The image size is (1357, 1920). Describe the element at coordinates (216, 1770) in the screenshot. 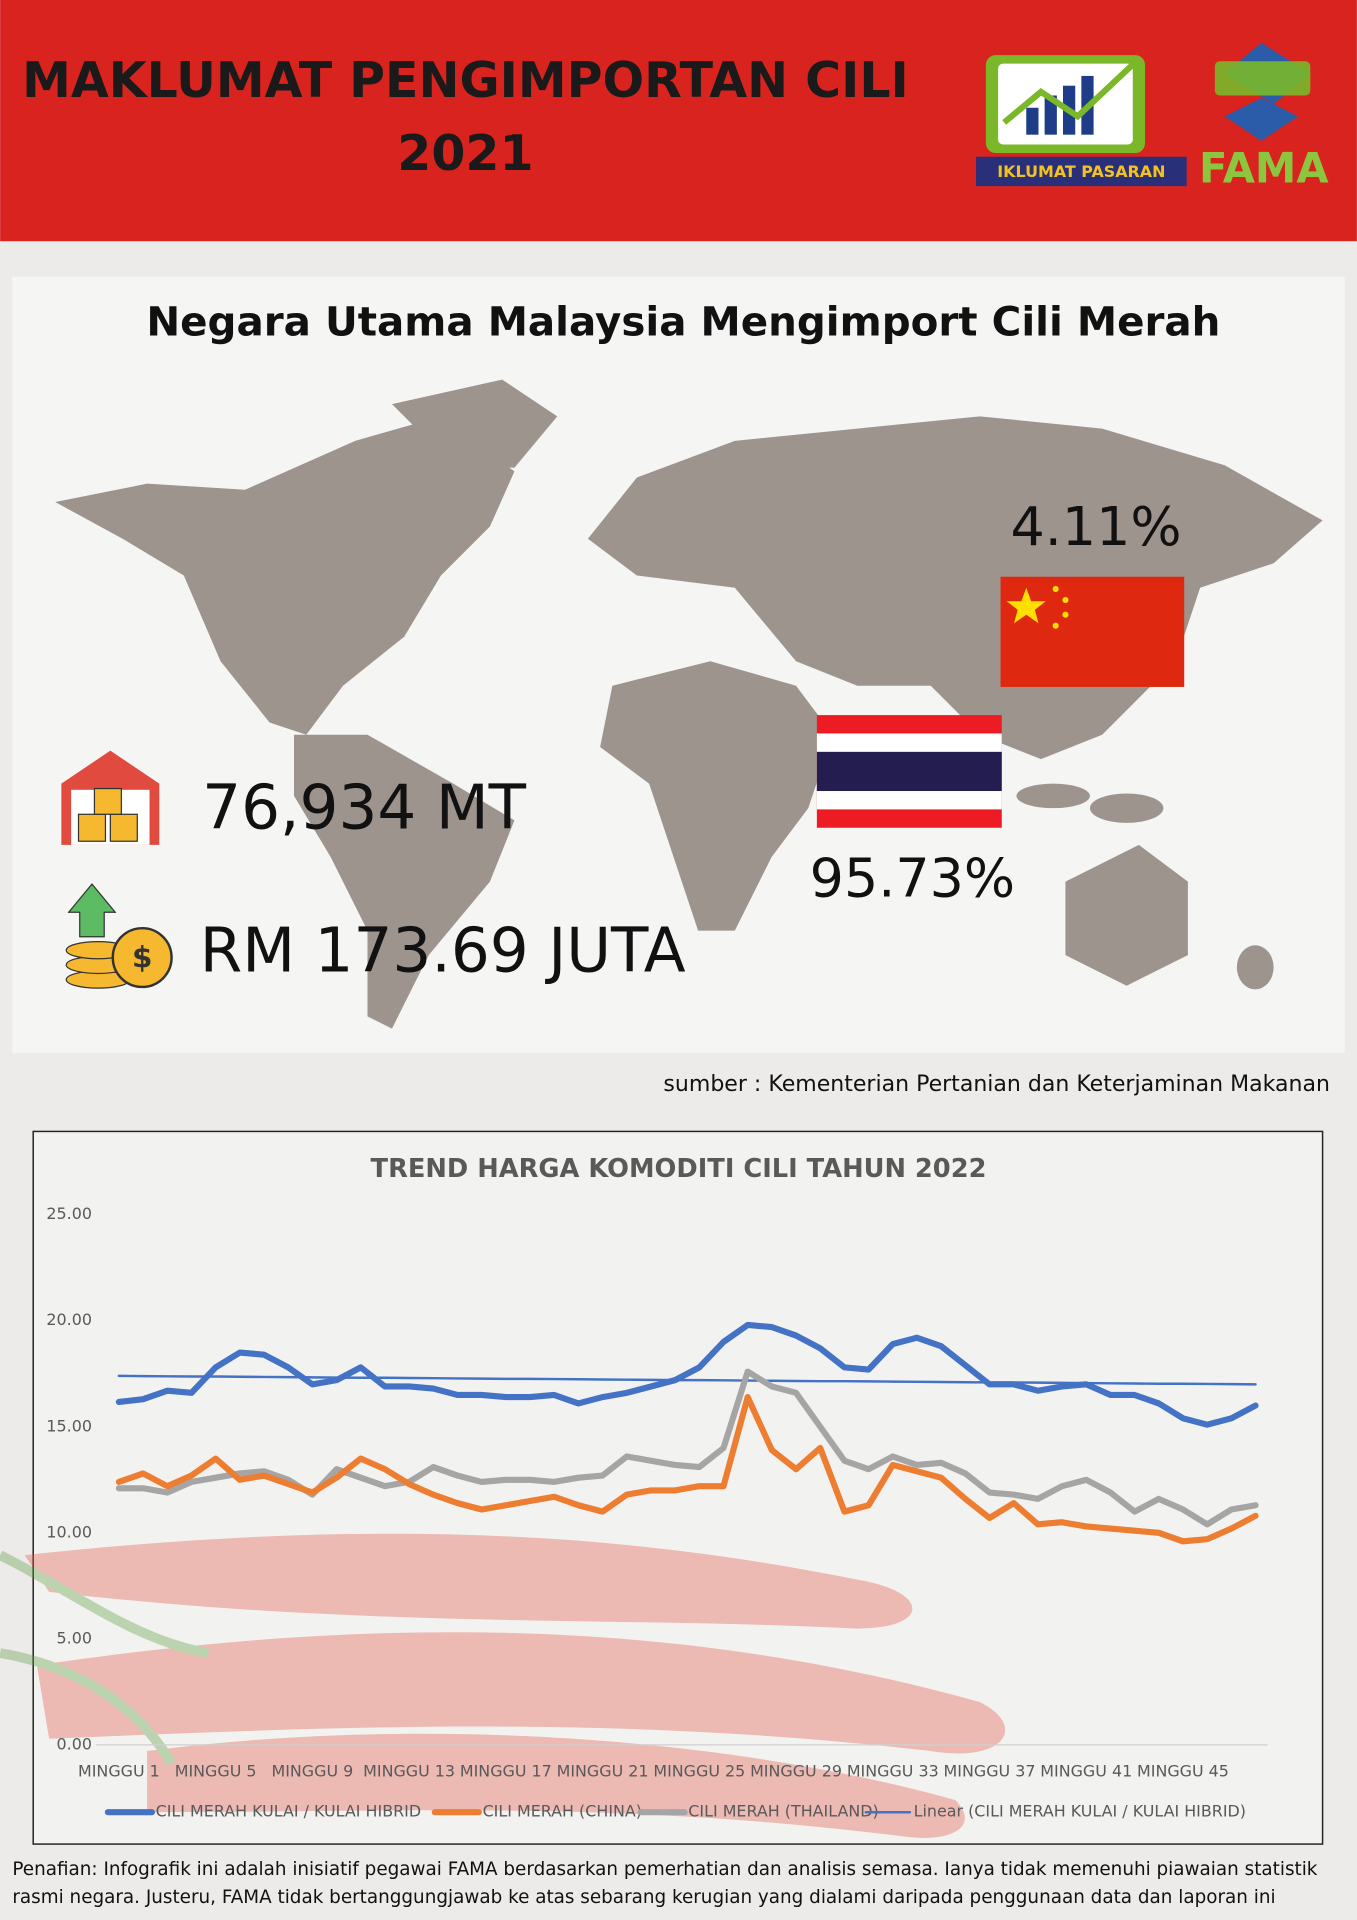

I see `x-tick-label: MINGGU 5` at that location.